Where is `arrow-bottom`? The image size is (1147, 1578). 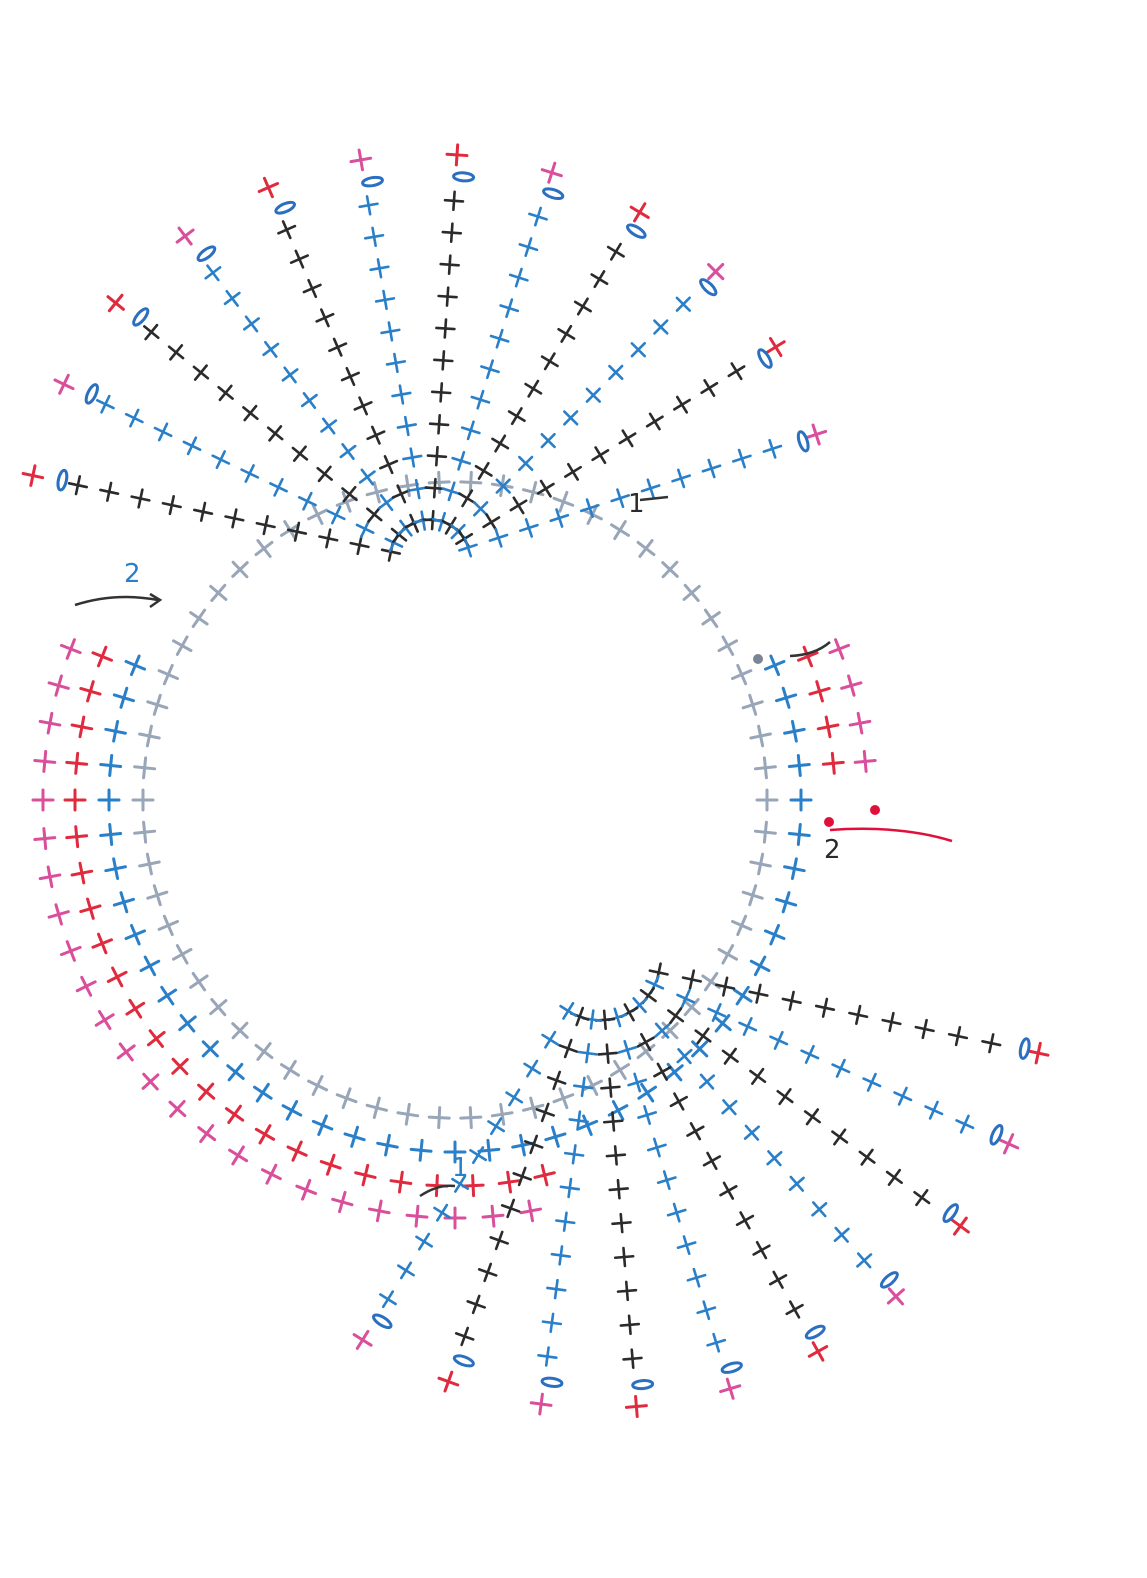
arrow-bottom is located at coordinates (437, 1191).